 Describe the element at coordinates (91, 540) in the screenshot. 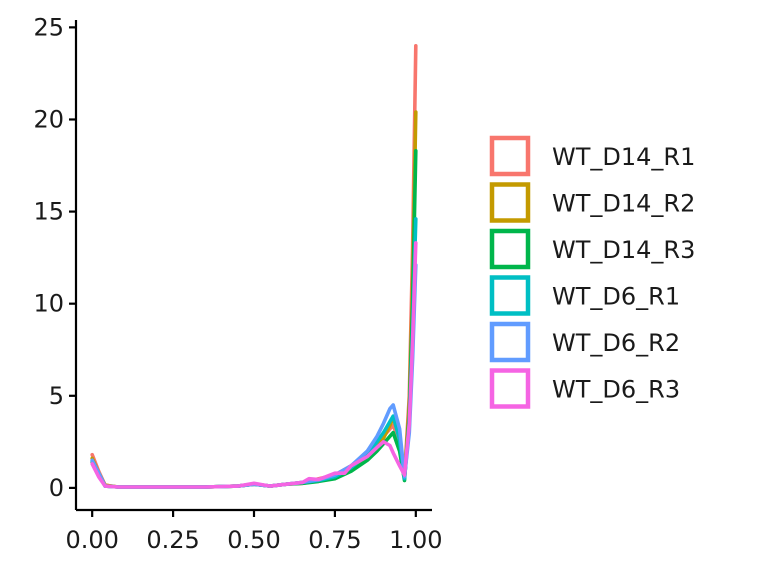

I see `x-tick-label: 0.00` at that location.